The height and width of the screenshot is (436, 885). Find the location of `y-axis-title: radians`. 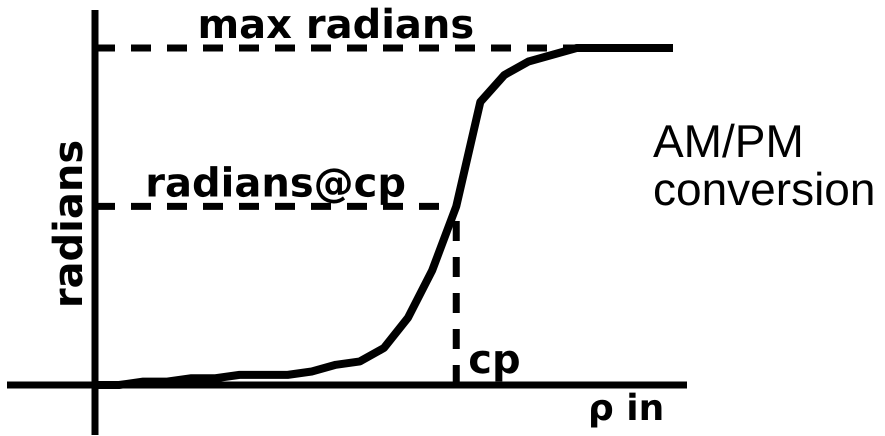

y-axis-title: radians is located at coordinates (69, 224).